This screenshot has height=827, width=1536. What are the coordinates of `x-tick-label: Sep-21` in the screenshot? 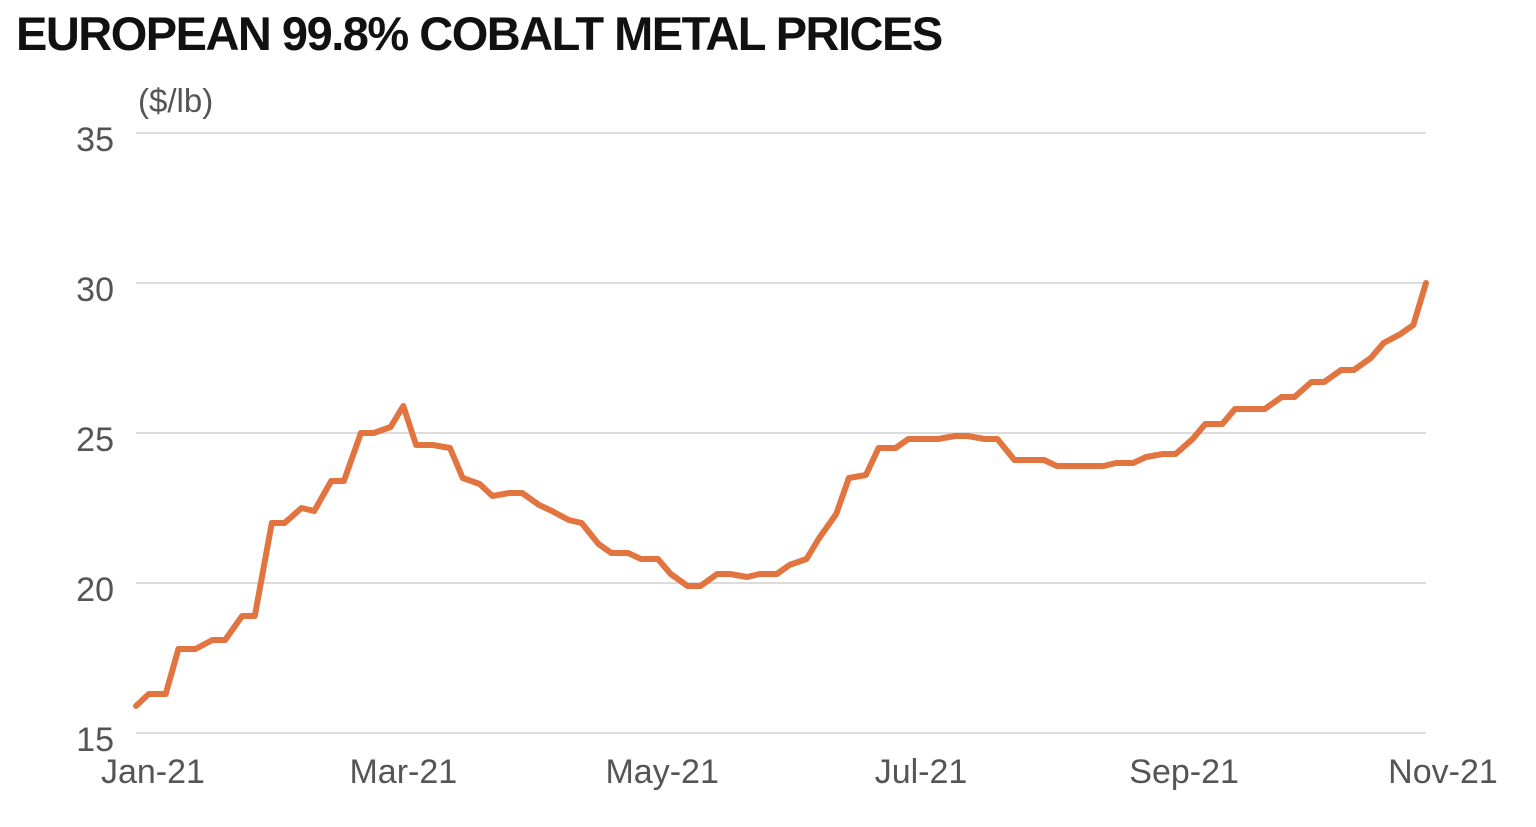 It's located at (1184, 772).